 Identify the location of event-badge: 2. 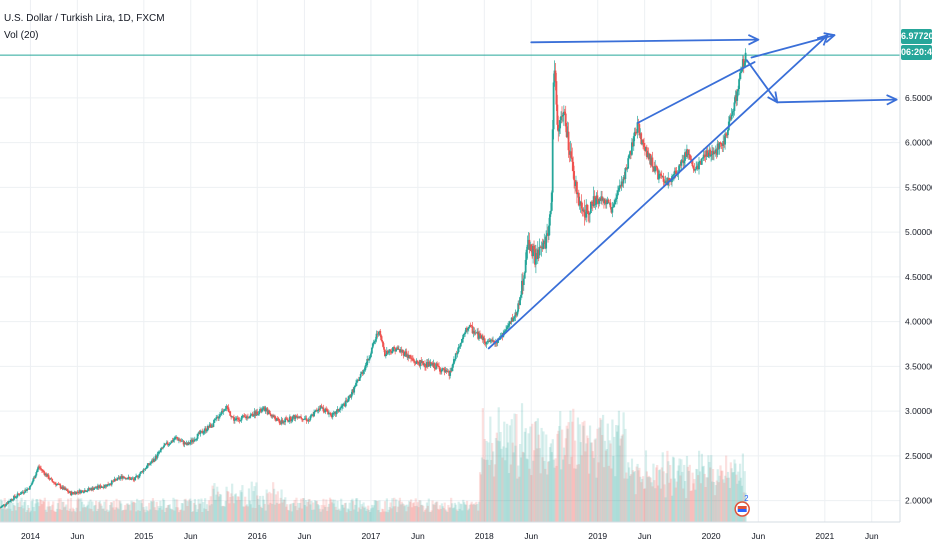
(742, 505).